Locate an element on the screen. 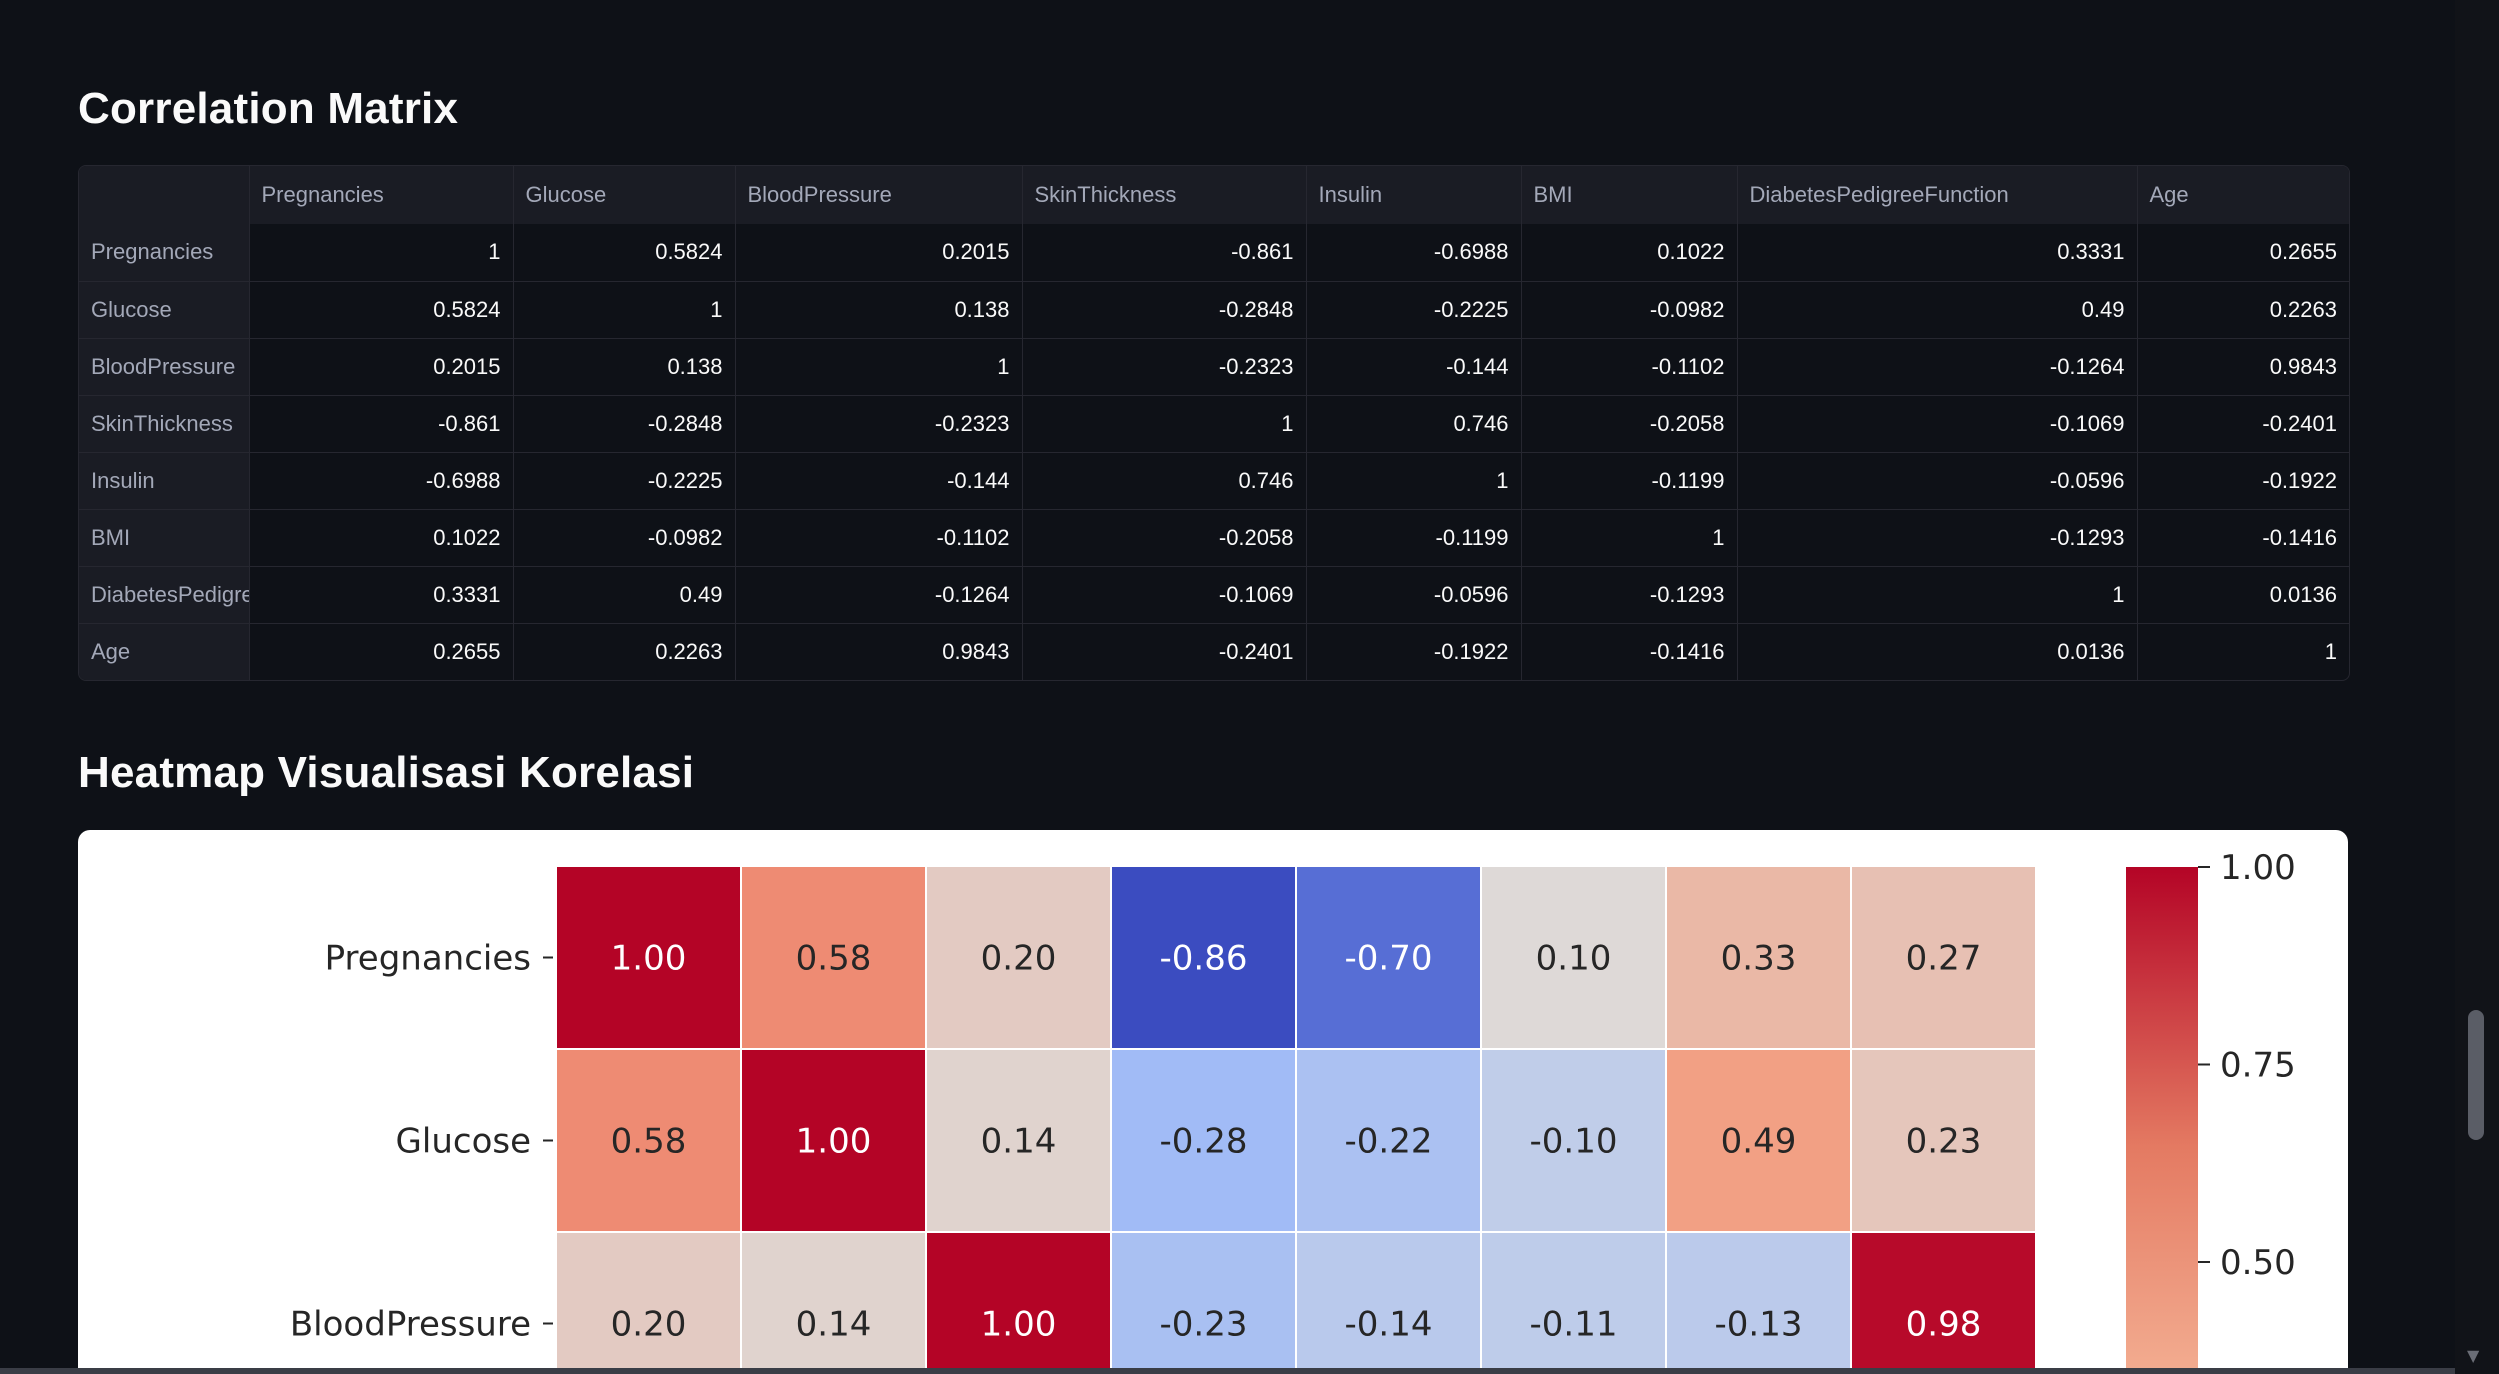 This screenshot has height=1374, width=2499. heatmap-value-label: 0.27 is located at coordinates (1944, 959).